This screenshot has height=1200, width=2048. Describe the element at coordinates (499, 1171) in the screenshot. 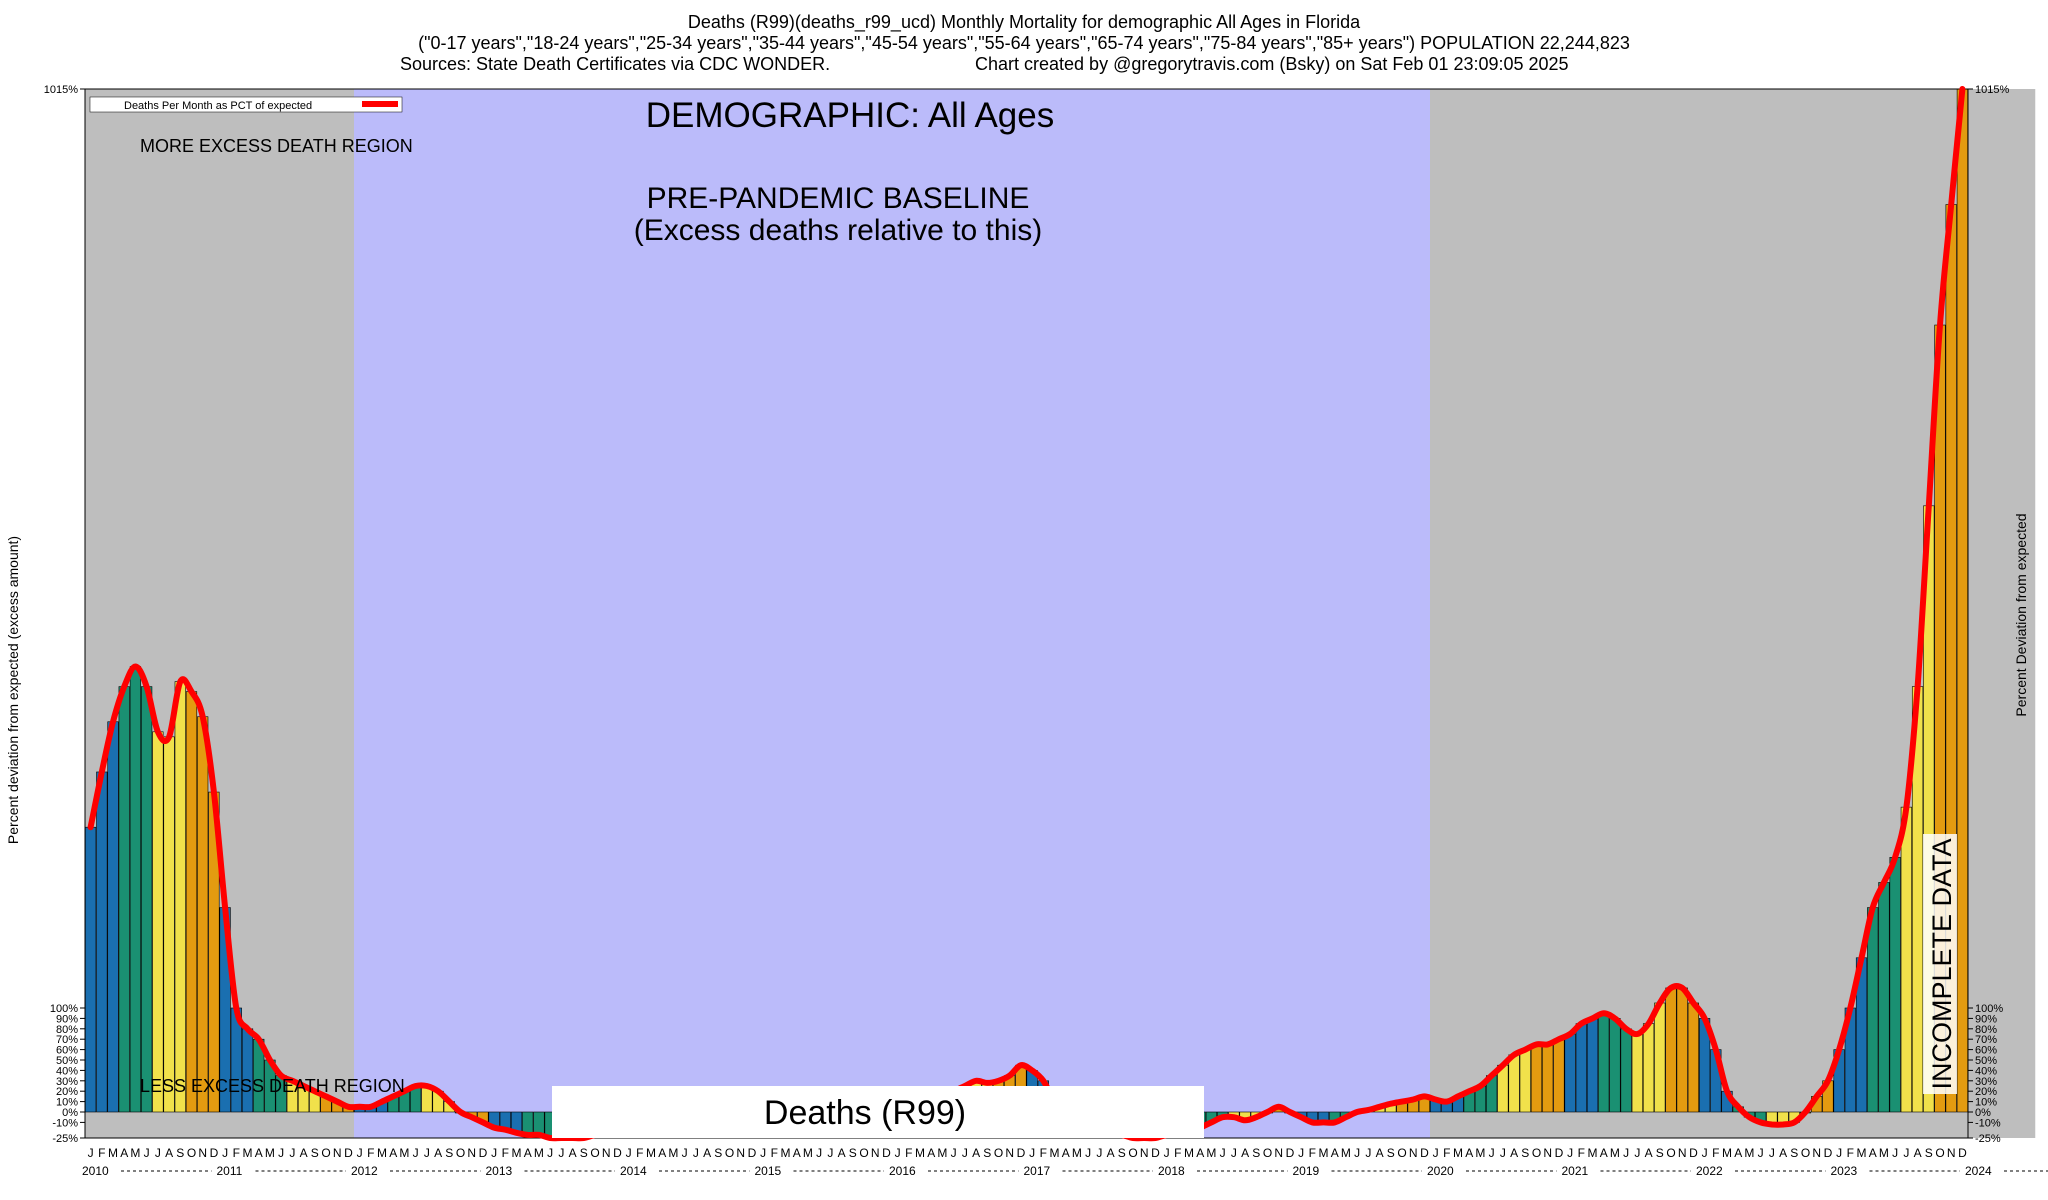

I see `year-label: 2013` at that location.